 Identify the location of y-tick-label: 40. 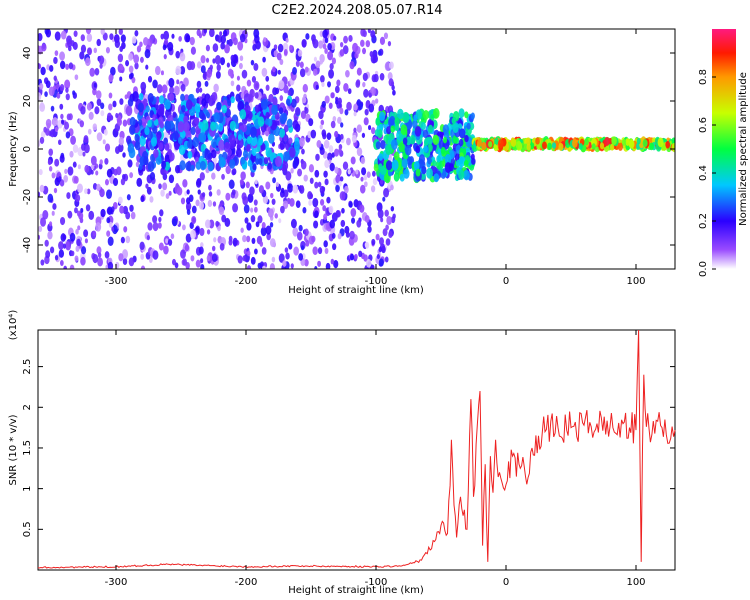
(27, 53).